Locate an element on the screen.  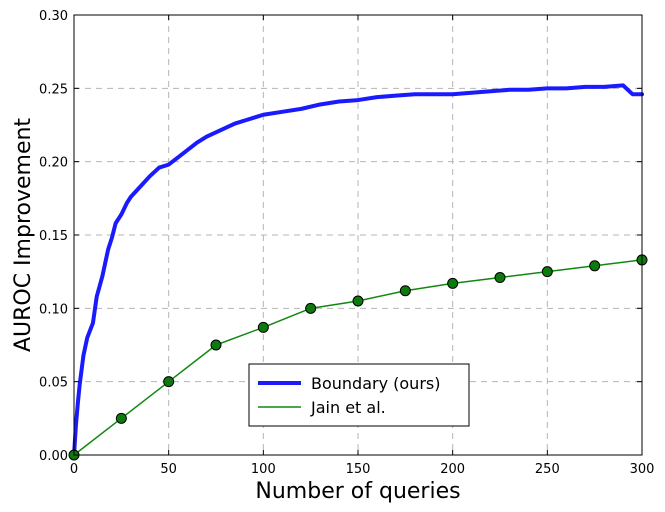
legend-label-jain: Jain et al. is located at coordinates (348, 407).